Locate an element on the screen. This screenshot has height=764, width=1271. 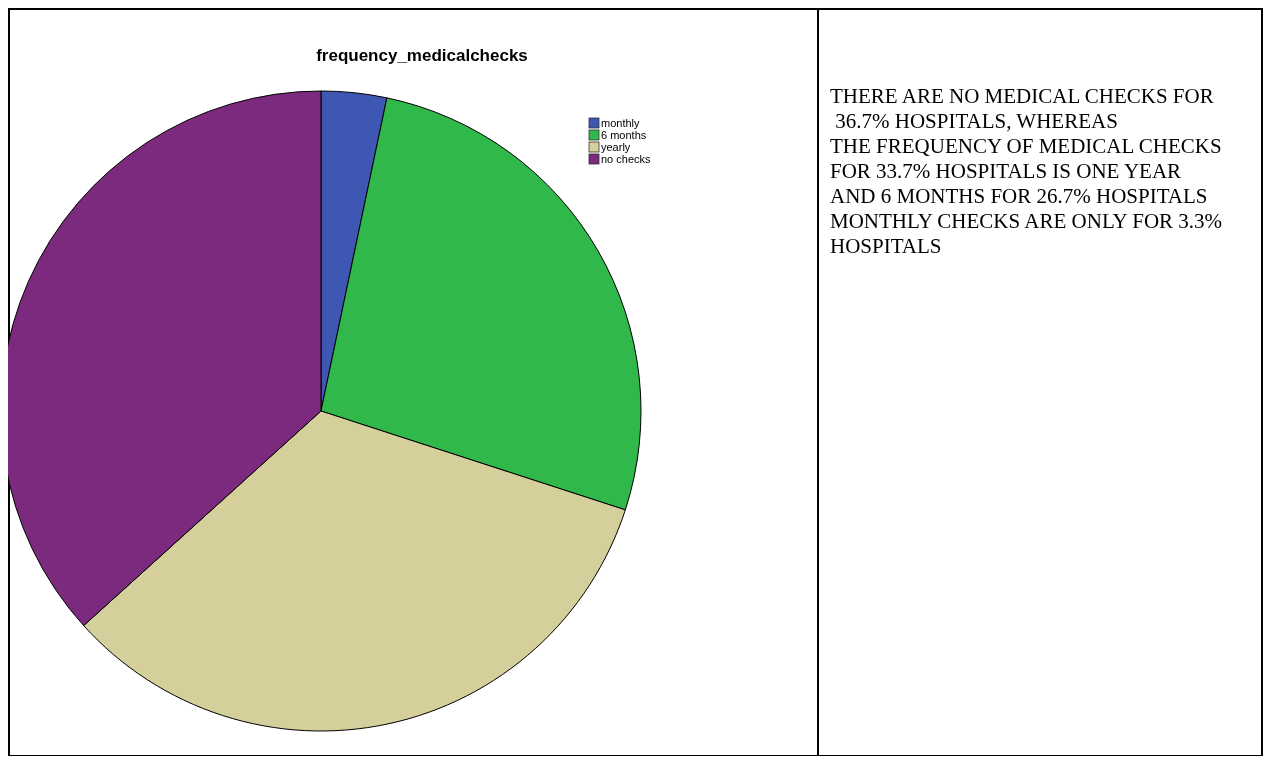
legend-label: 6 months is located at coordinates (624, 135).